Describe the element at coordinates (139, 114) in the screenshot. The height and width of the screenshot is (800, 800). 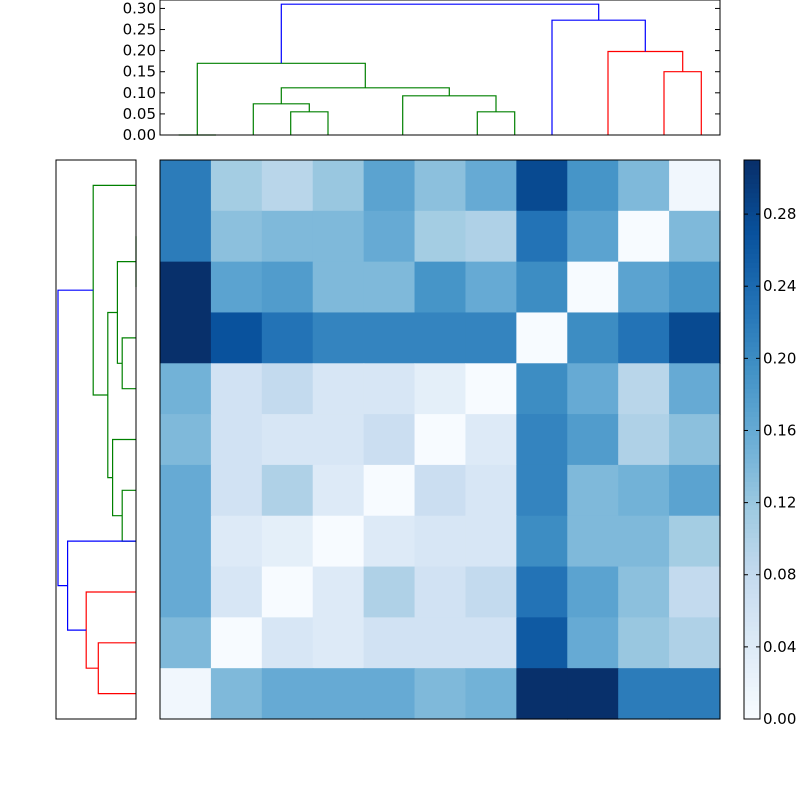
I see `top-dendrogram-tick-label: 0.05` at that location.